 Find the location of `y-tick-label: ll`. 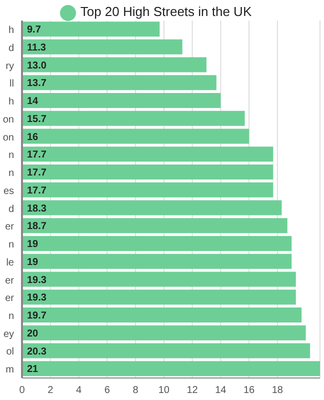

y-tick-label: ll is located at coordinates (12, 84).